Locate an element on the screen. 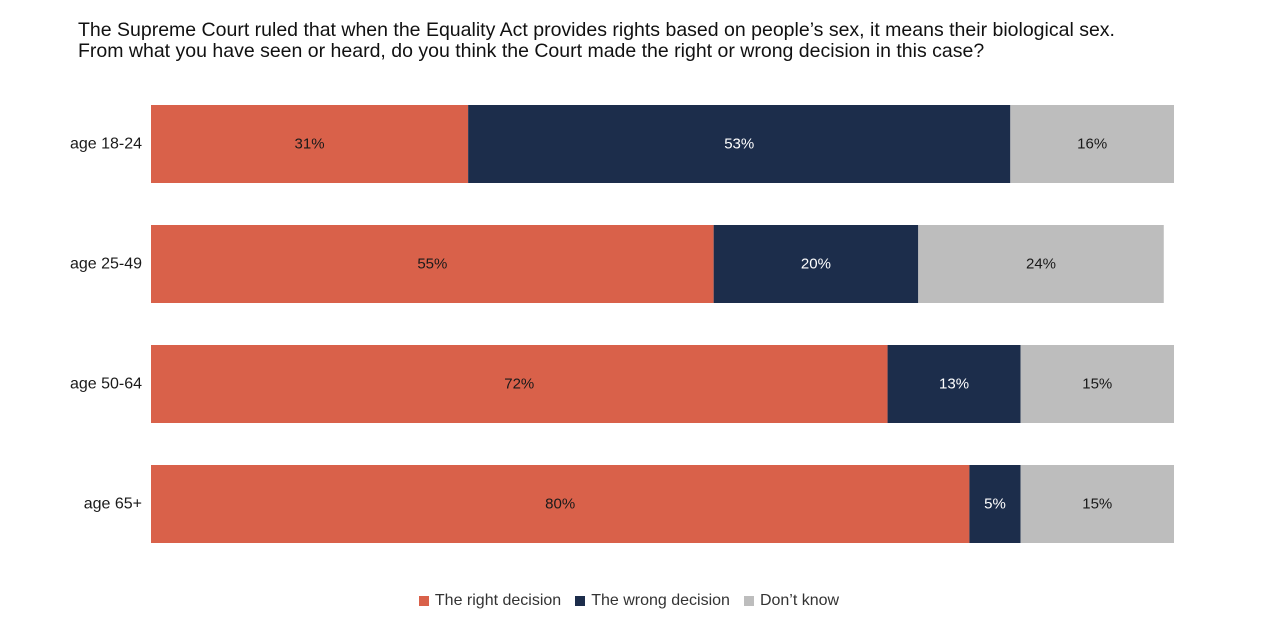  legend-item-right-decision: The right decision is located at coordinates (490, 601).